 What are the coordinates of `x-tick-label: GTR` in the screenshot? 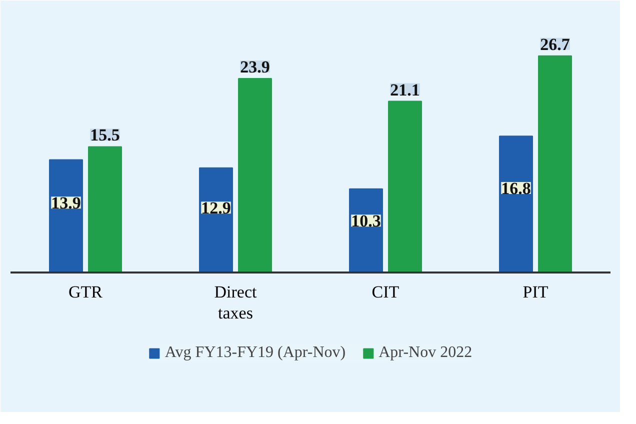 It's located at (86, 292).